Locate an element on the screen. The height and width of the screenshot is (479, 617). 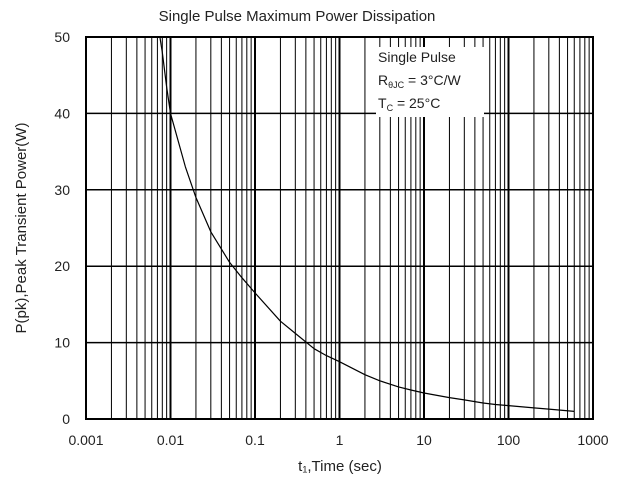
x-tick-labels: 0.001 0.01 0.1 1 10 100 1000 is located at coordinates (338, 440).